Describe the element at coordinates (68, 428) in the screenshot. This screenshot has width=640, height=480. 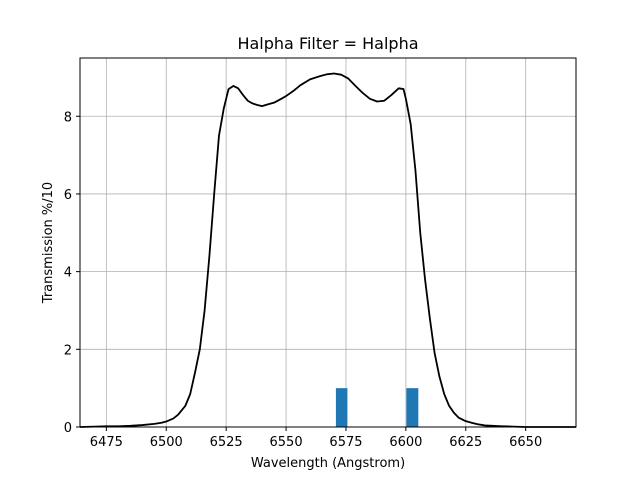
I see `y-tick-label: 0` at that location.